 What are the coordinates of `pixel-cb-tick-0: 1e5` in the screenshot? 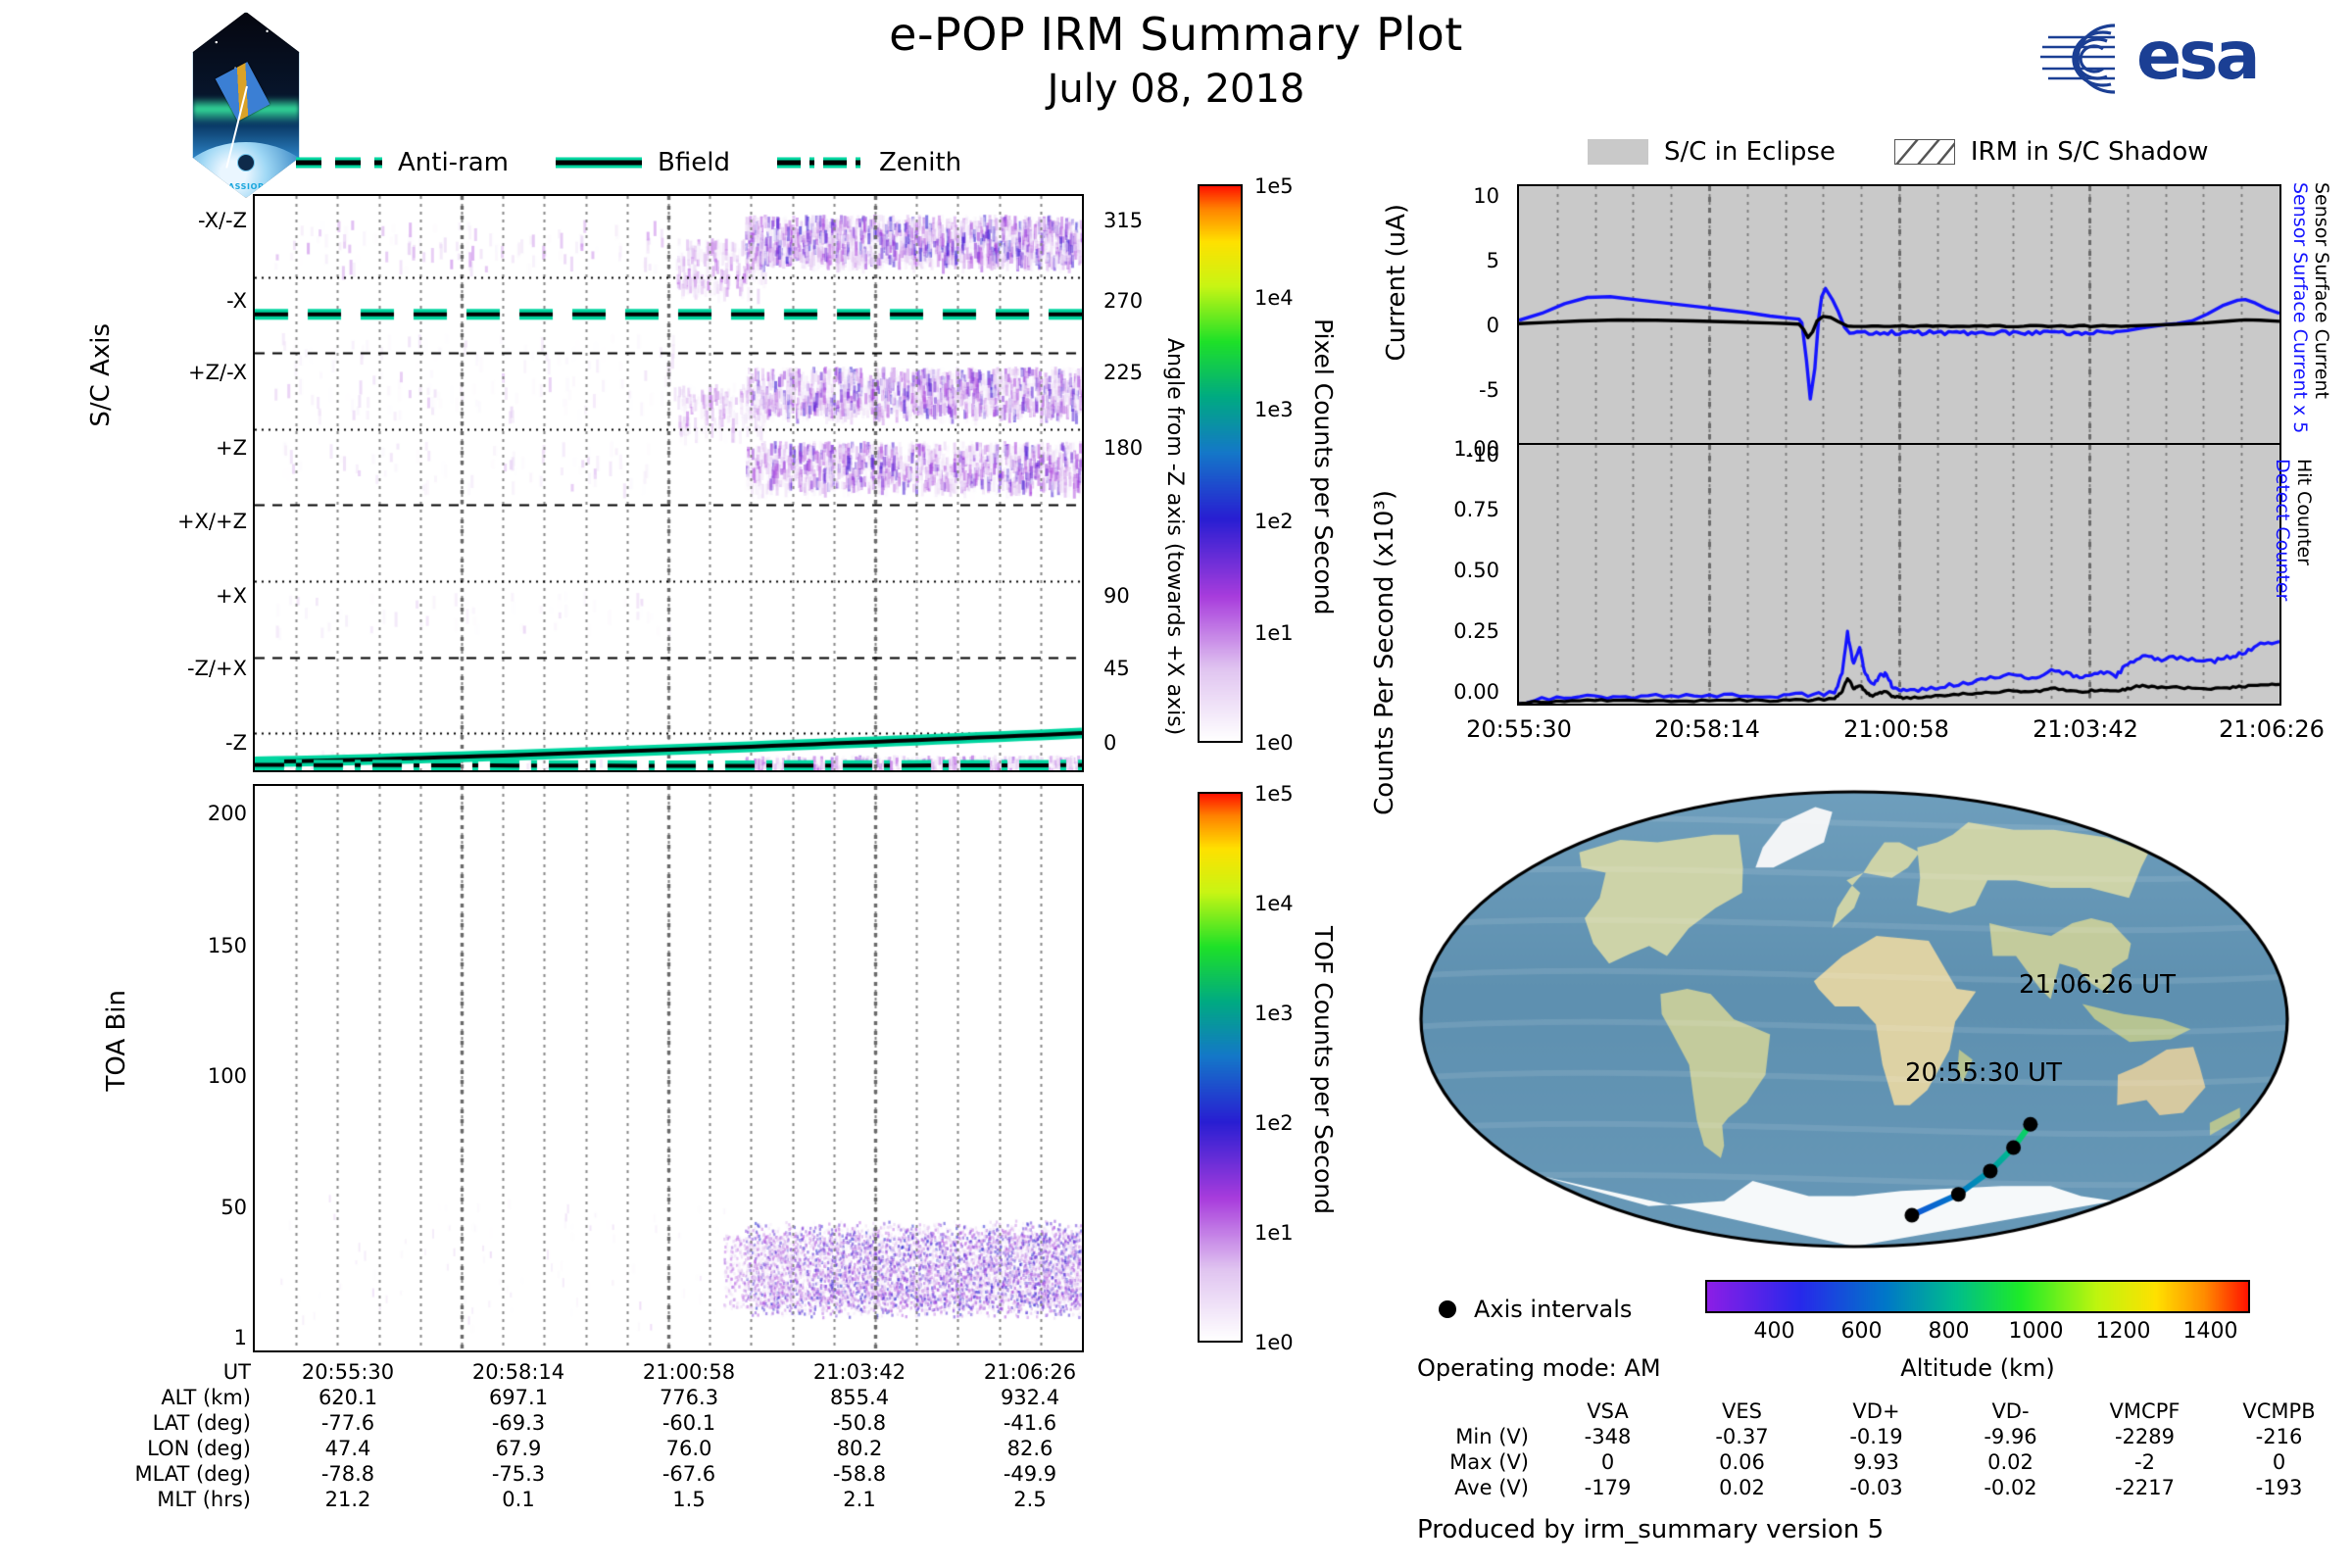 It's located at (1274, 186).